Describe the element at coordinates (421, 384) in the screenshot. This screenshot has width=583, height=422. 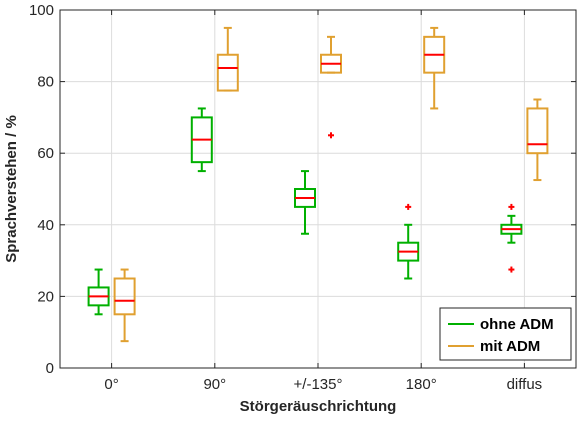
I see `x-tick-label: 180°` at that location.